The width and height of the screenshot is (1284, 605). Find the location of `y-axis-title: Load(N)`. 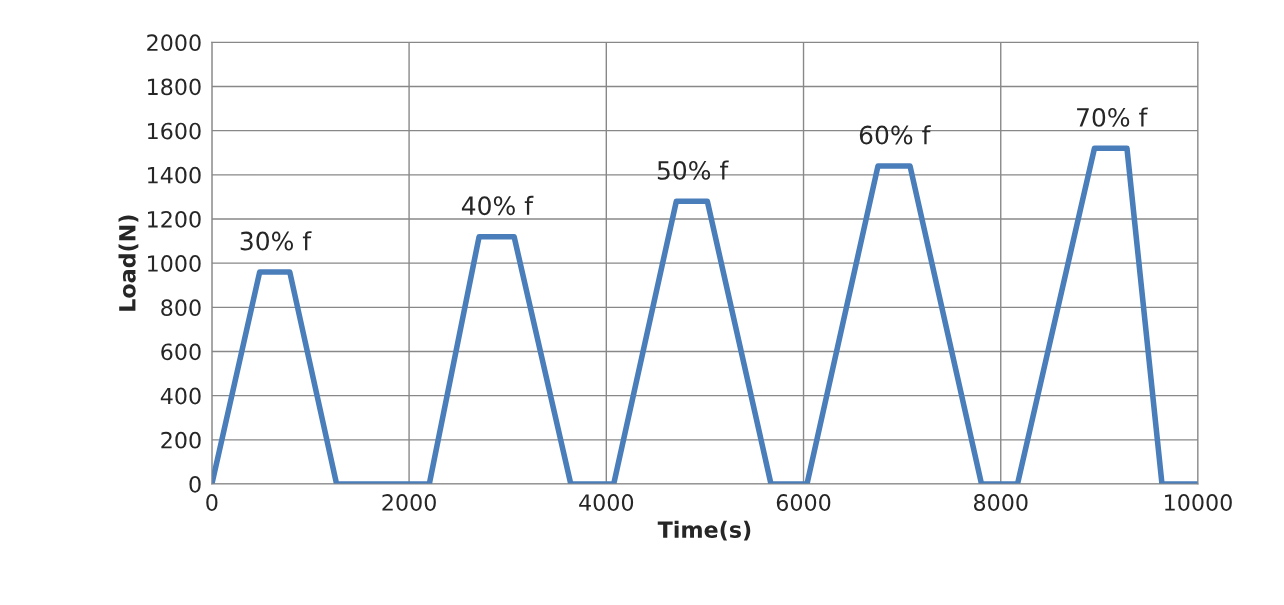

y-axis-title: Load(N) is located at coordinates (128, 263).